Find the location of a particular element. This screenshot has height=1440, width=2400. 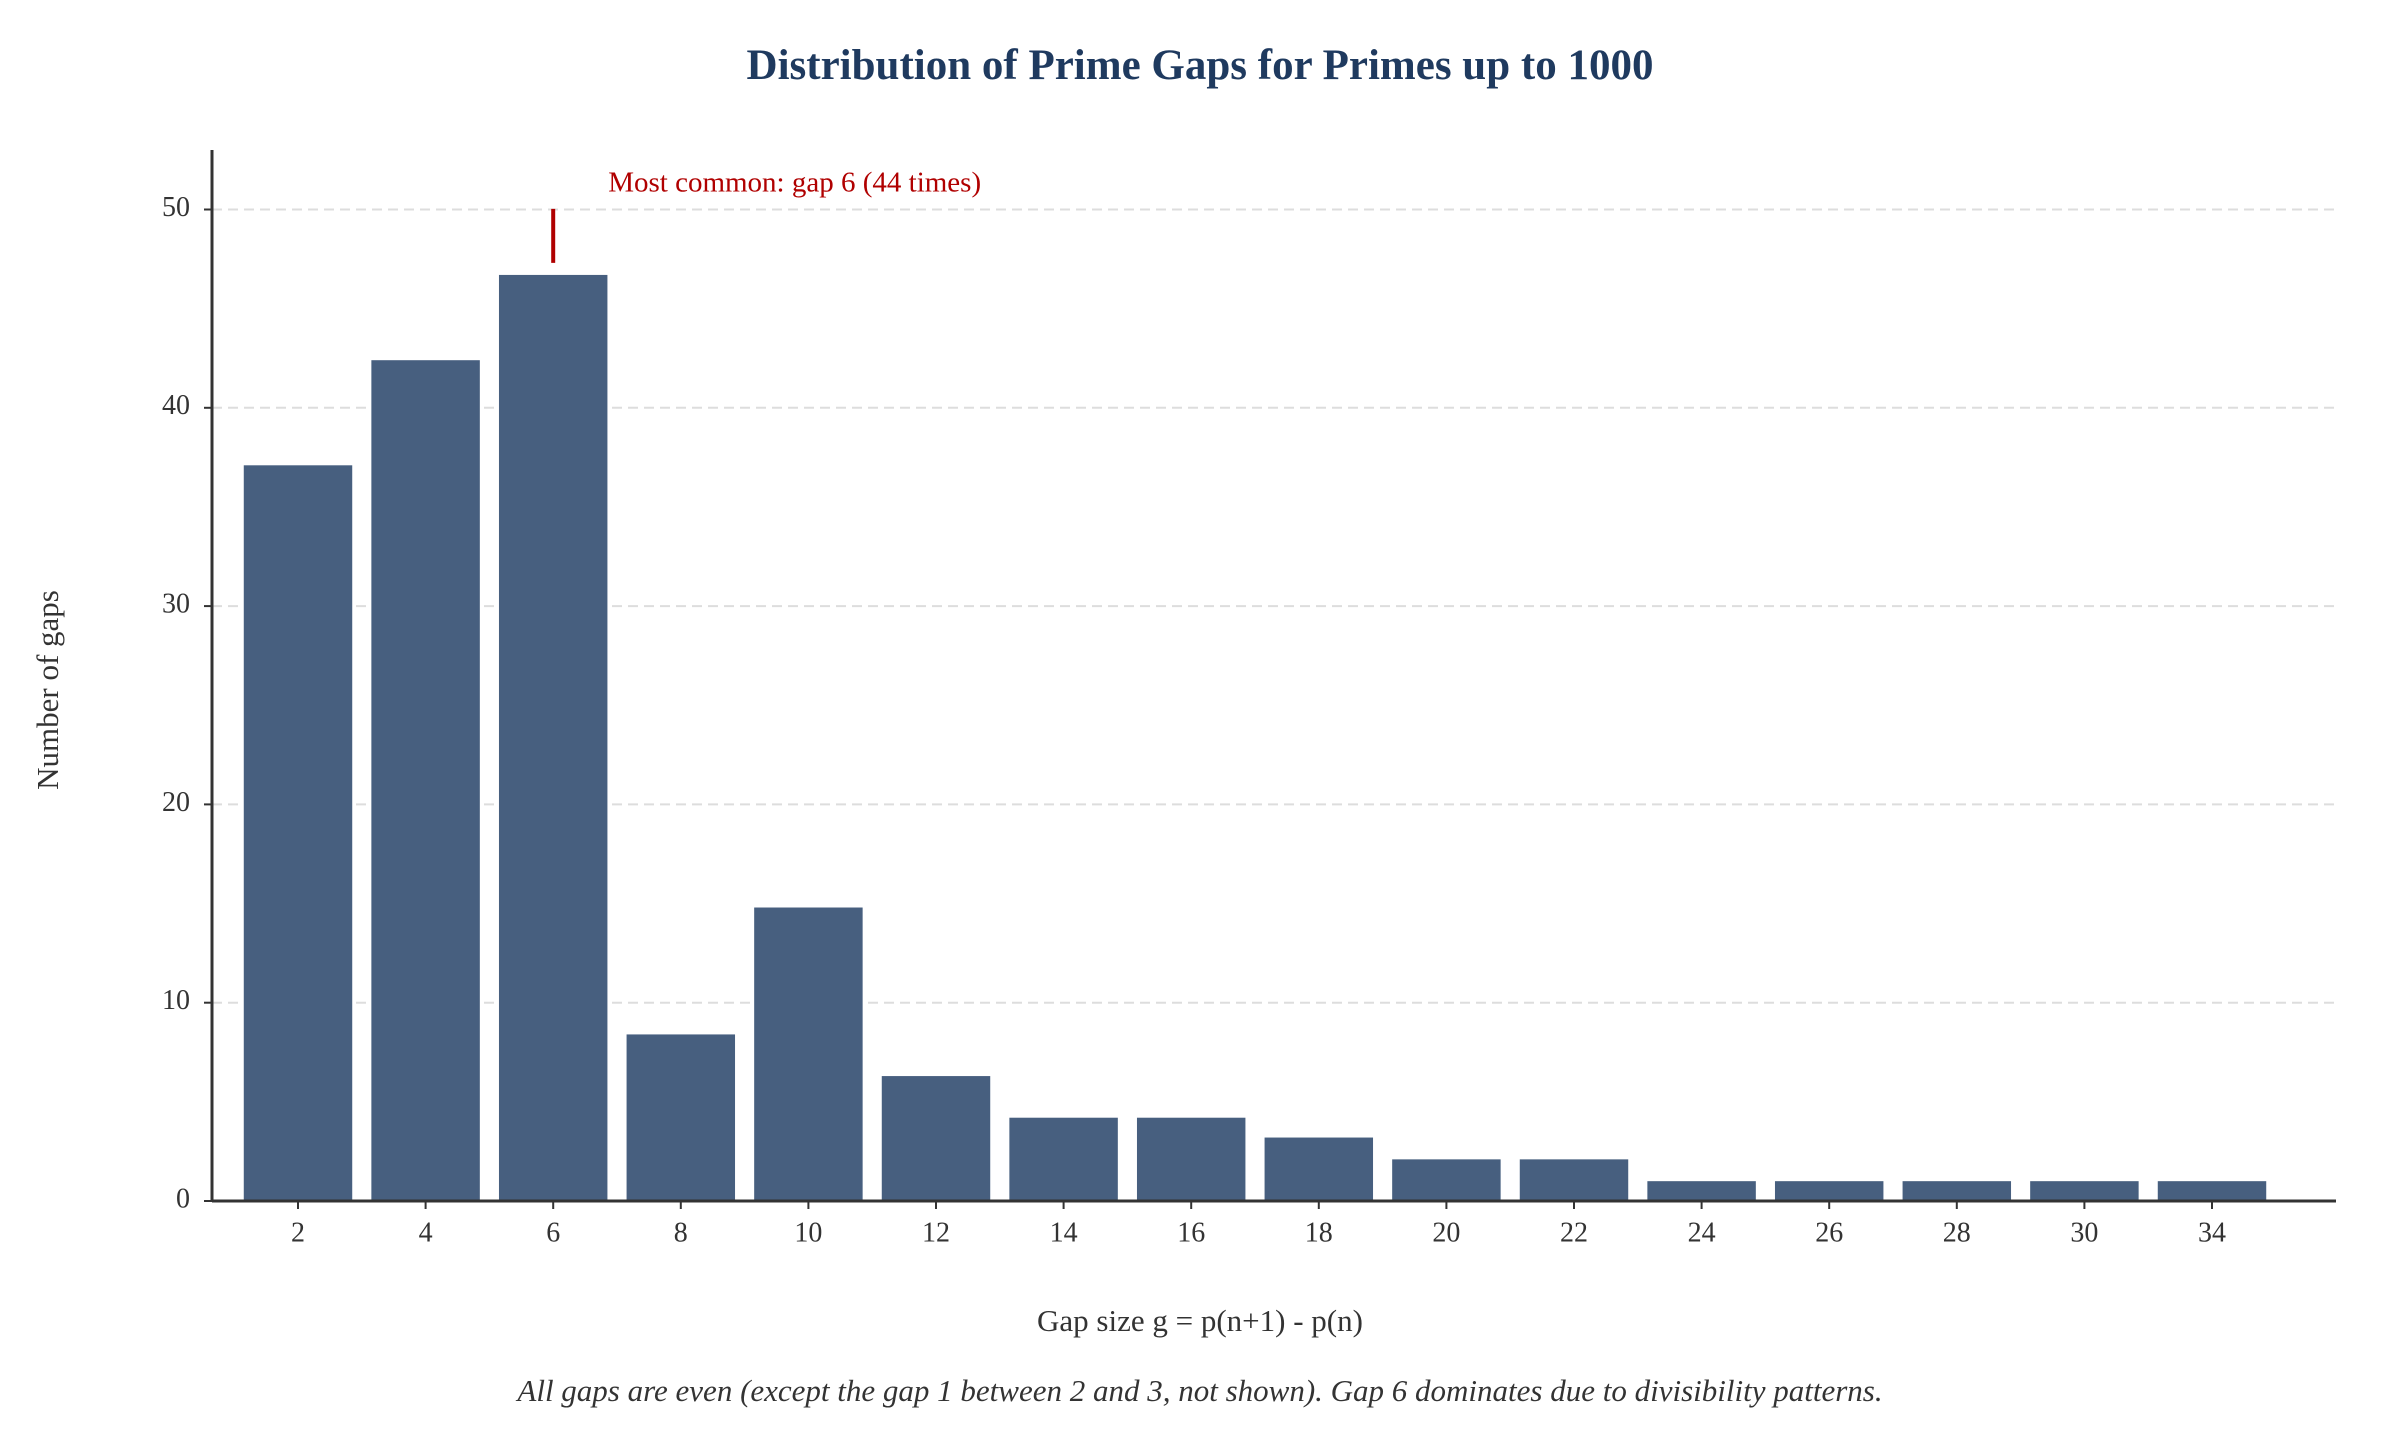

x-tick-label: 34 is located at coordinates (2212, 1232).